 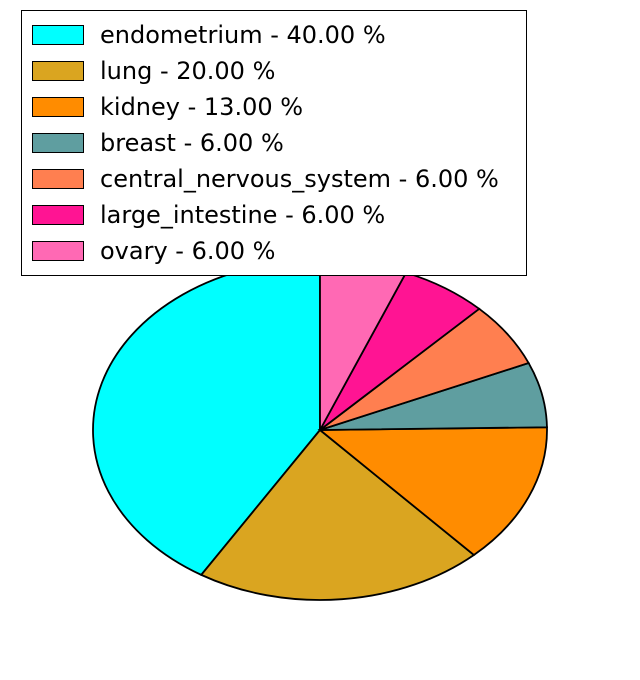 I want to click on legend-item-lung: lung - 20.00 %, so click(x=274, y=71).